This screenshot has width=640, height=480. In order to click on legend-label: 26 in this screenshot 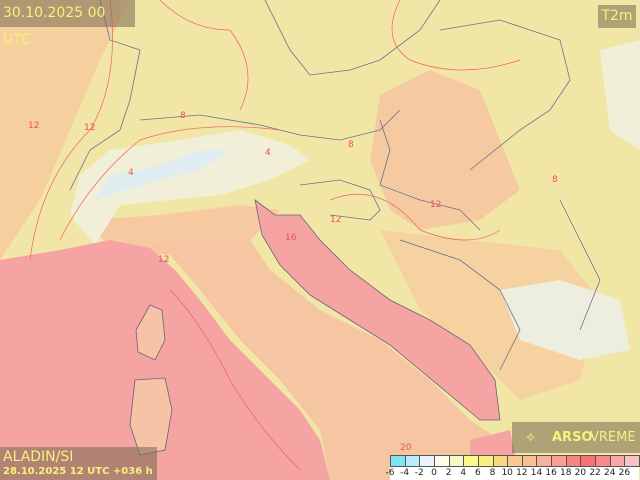, I will do `click(624, 473)`.